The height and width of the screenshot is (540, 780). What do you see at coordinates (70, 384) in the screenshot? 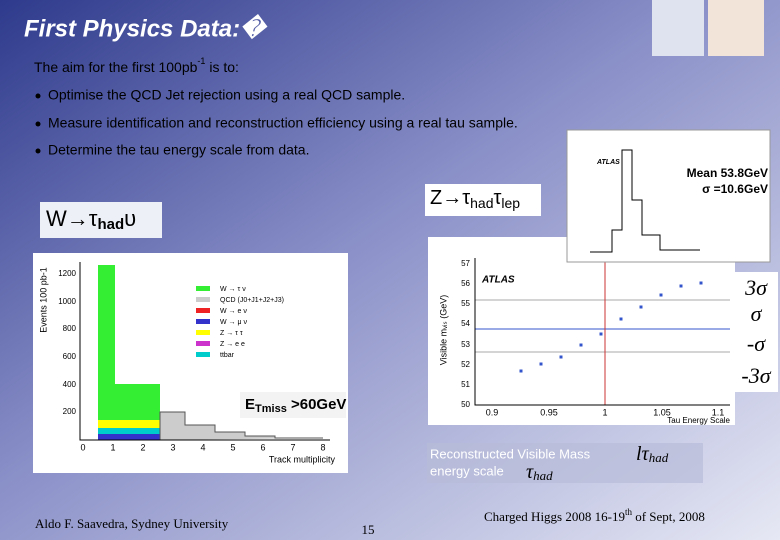
I see `y-tick-label: 400` at bounding box center [70, 384].